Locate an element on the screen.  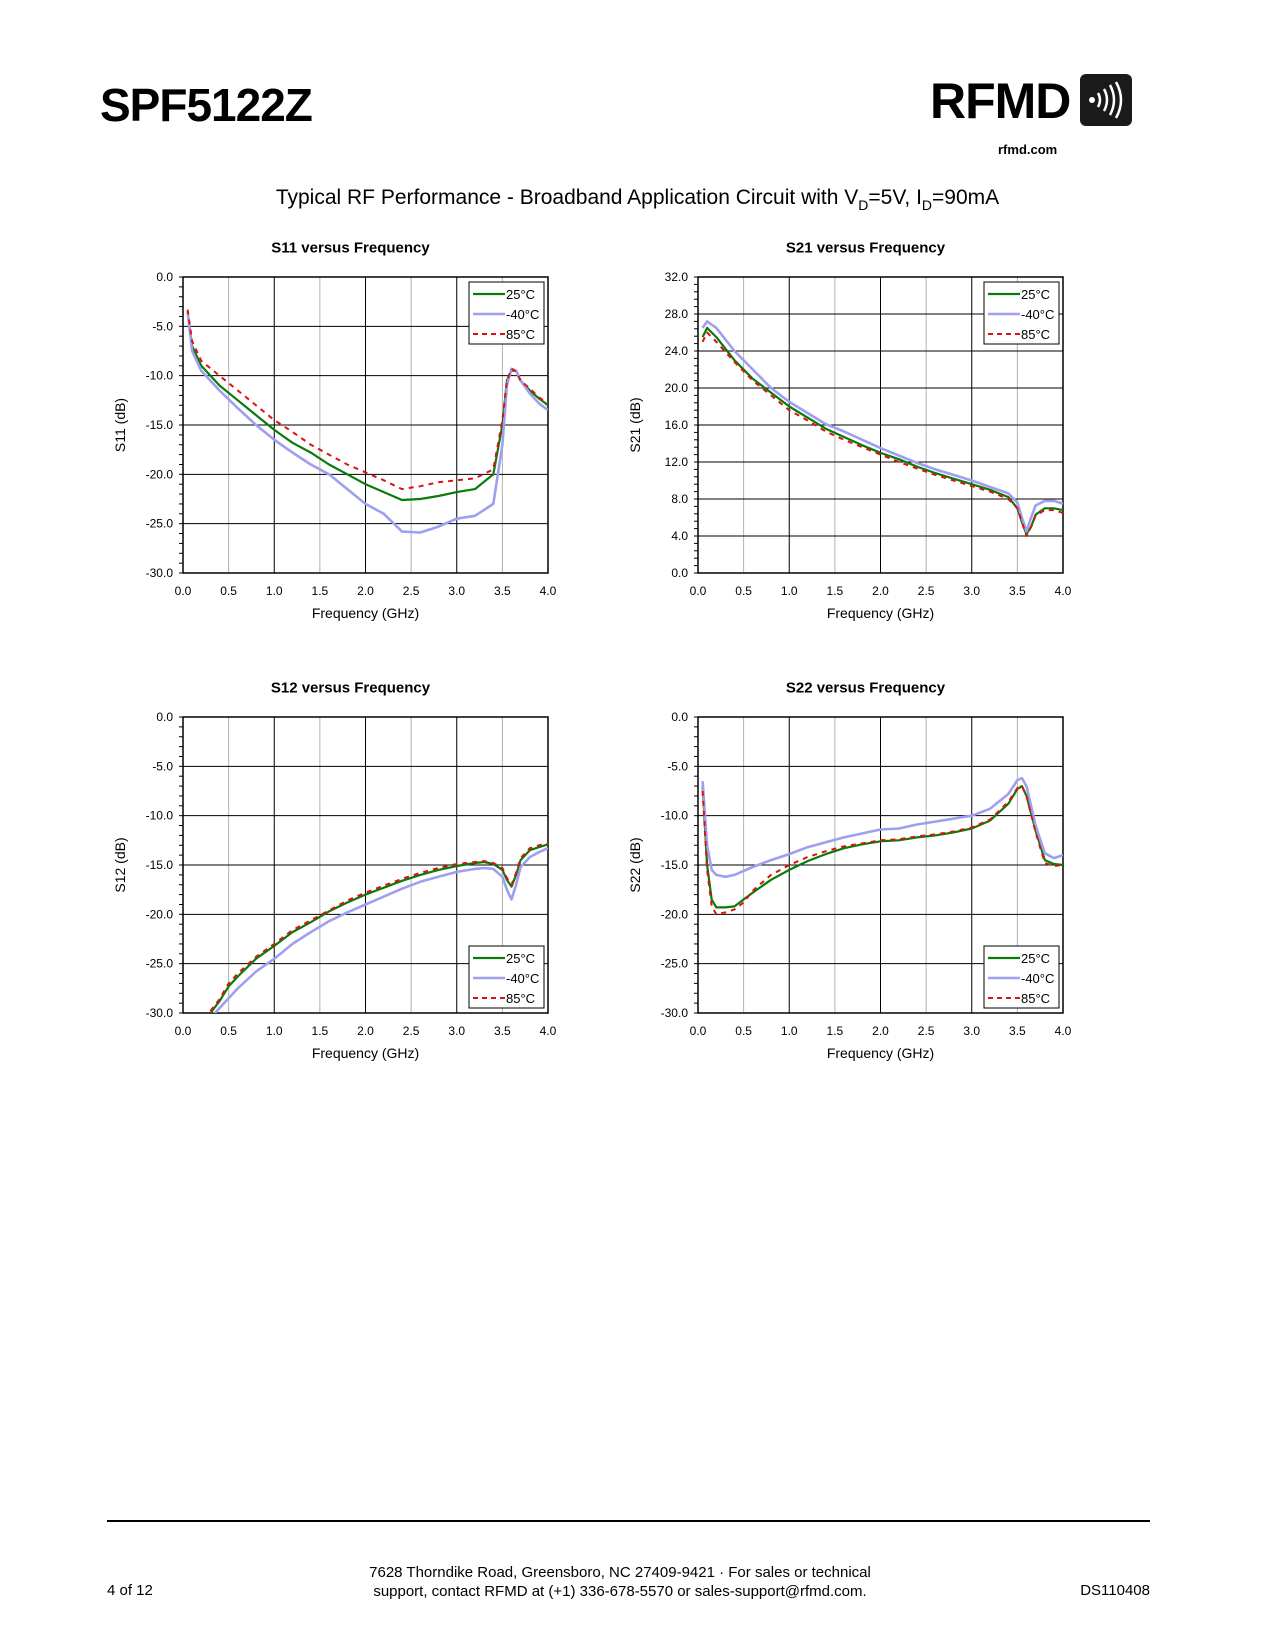
signal-wave-icon is located at coordinates (1106, 100).